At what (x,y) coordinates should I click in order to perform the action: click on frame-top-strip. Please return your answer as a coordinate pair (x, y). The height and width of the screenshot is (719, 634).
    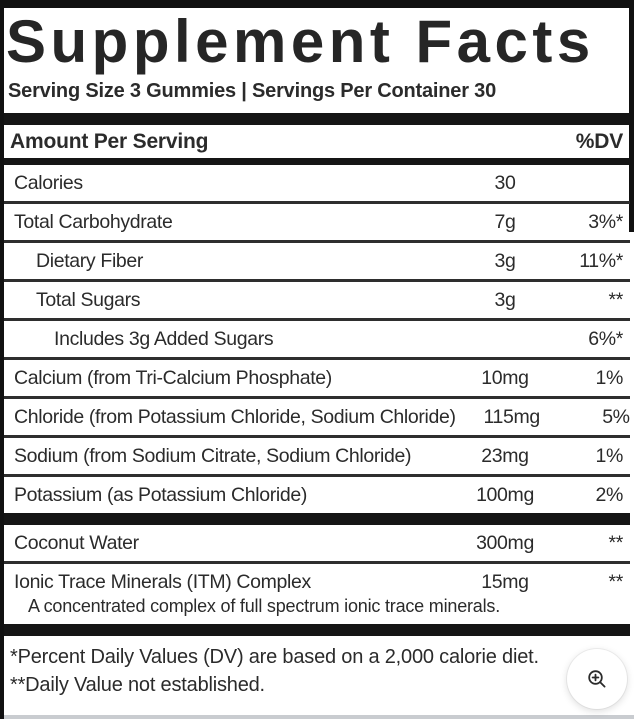
    Looking at the image, I should click on (317, 4).